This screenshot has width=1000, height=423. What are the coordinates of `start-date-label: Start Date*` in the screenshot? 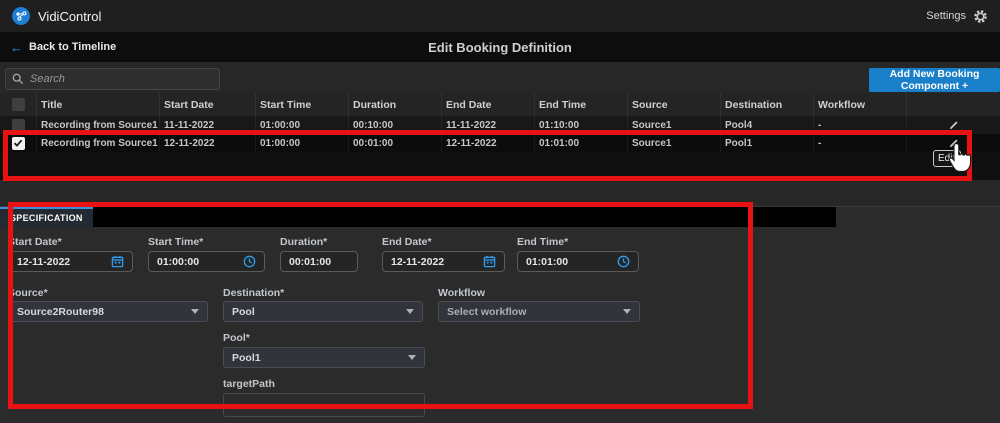 It's located at (35, 242).